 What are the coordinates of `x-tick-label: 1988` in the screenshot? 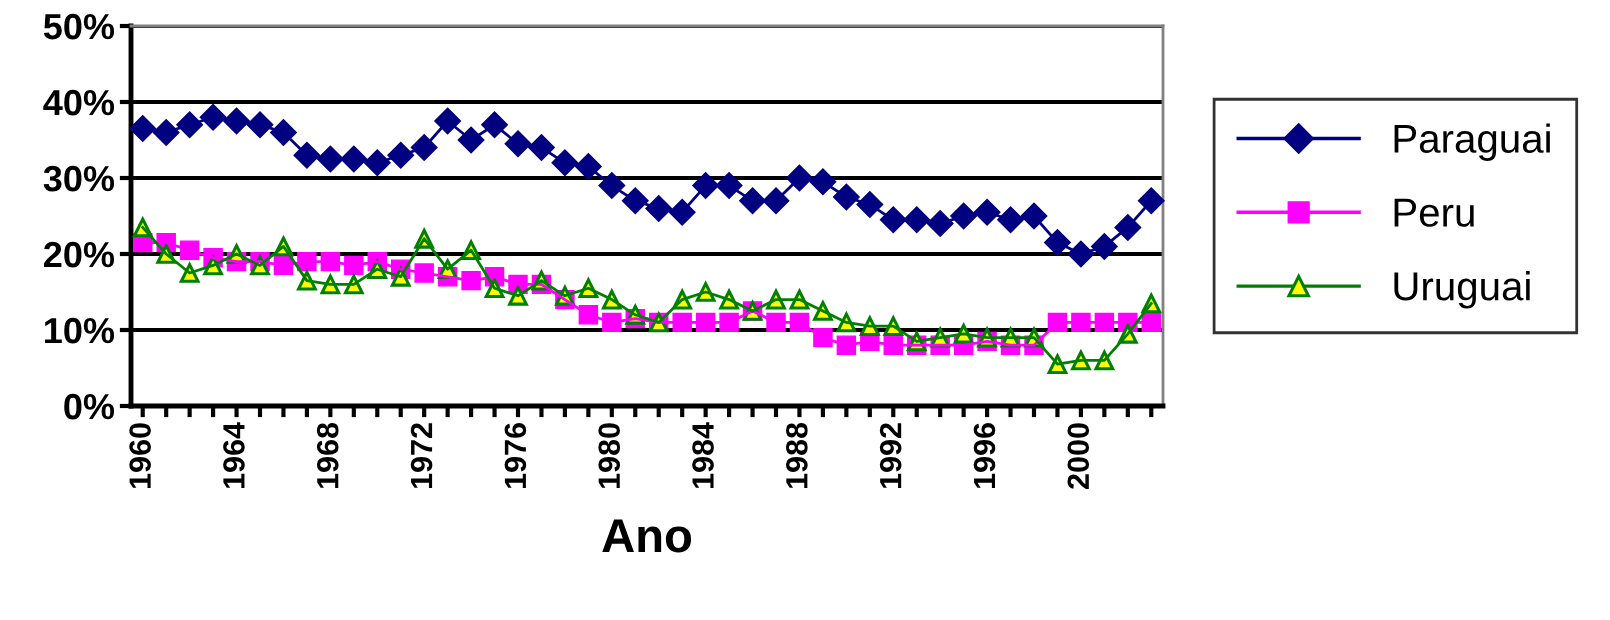 It's located at (797, 455).